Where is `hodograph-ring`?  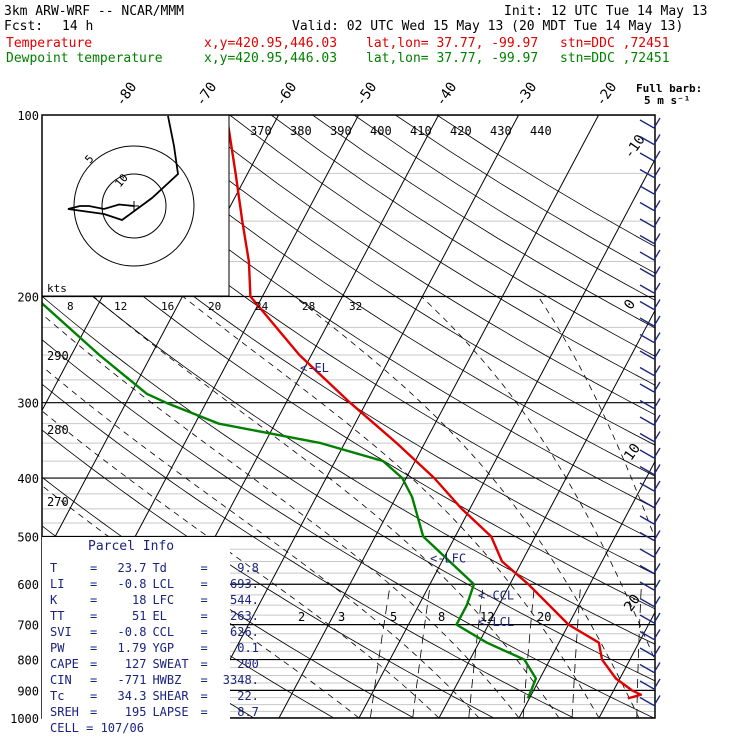 hodograph-ring is located at coordinates (134, 206).